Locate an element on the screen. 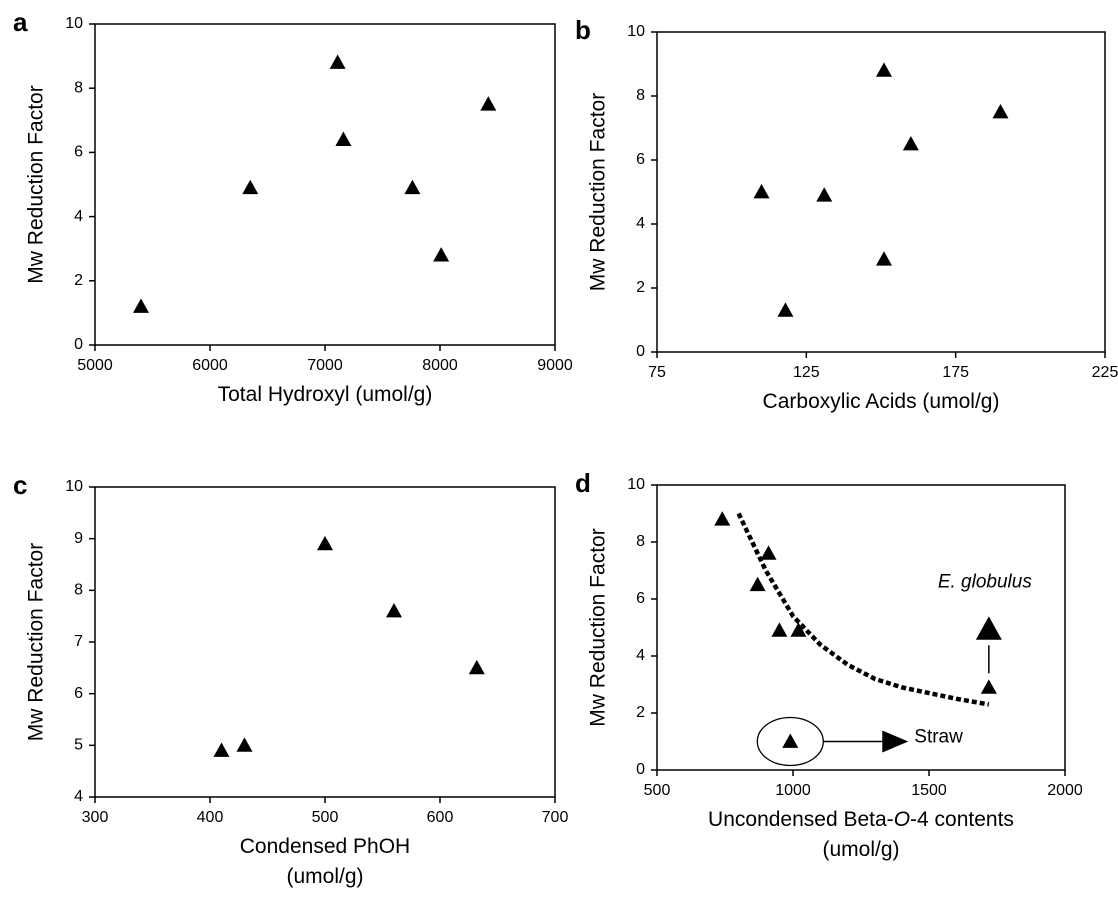  x-axis-title-part: -4 contents is located at coordinates (962, 819).